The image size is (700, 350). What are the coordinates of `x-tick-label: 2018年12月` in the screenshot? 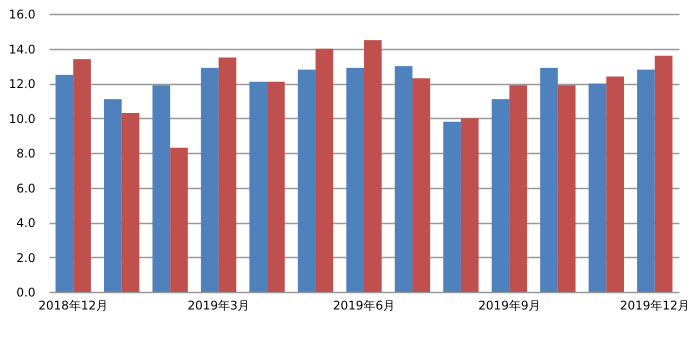 It's located at (73, 305).